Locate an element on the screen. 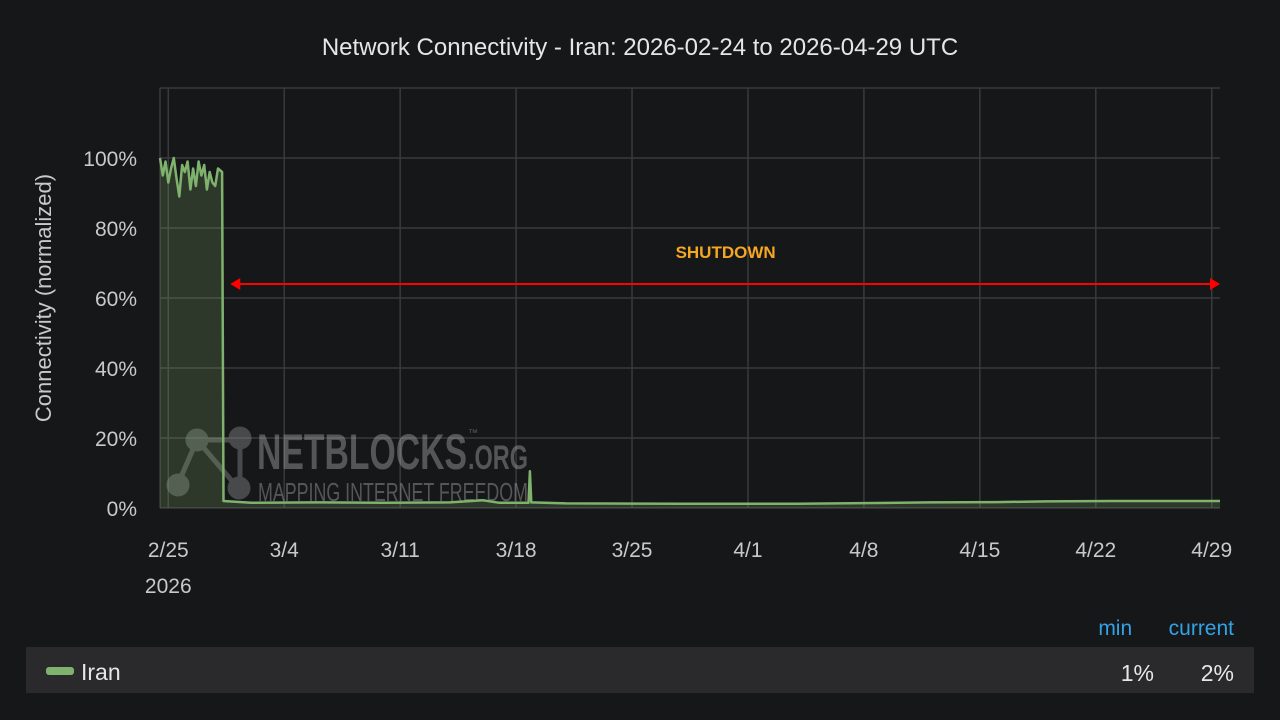  y-tick-label: 100% is located at coordinates (110, 159).